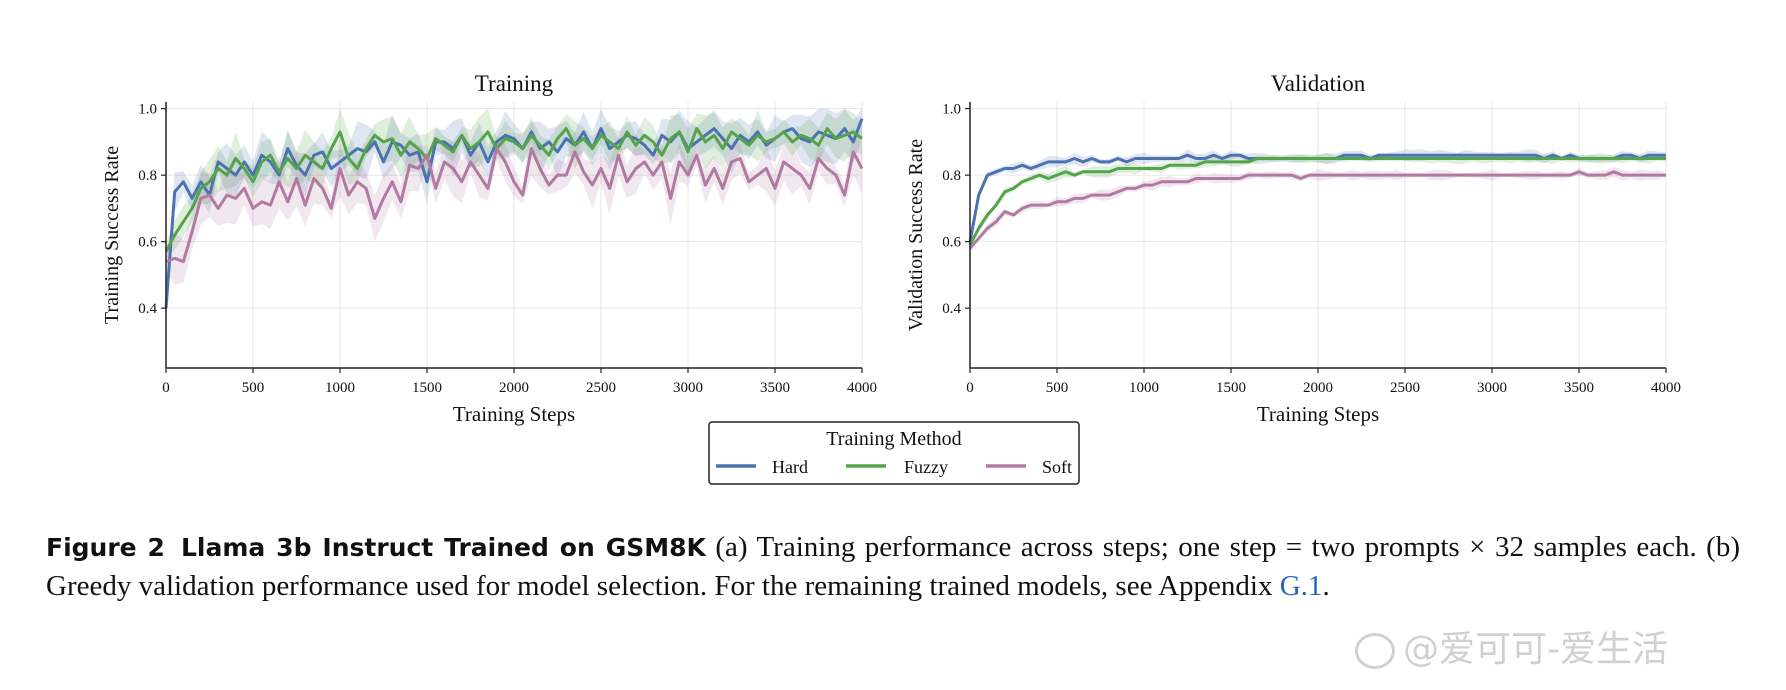  I want to click on y-axis-label: Validation Success Rate, so click(916, 235).